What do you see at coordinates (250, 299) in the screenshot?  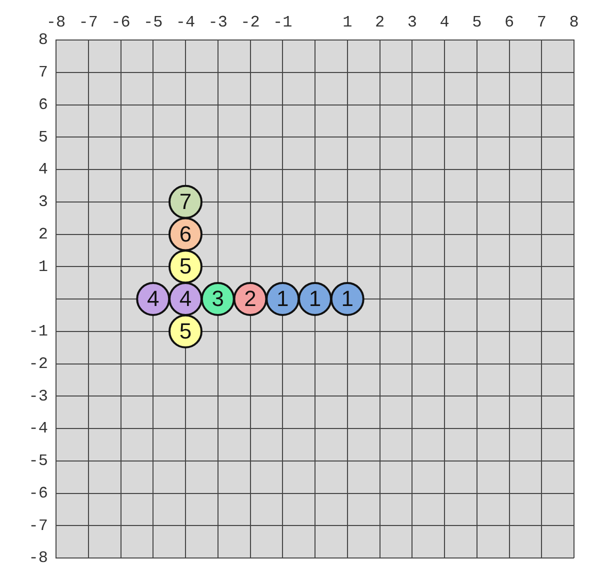 I see `annotation: 2` at bounding box center [250, 299].